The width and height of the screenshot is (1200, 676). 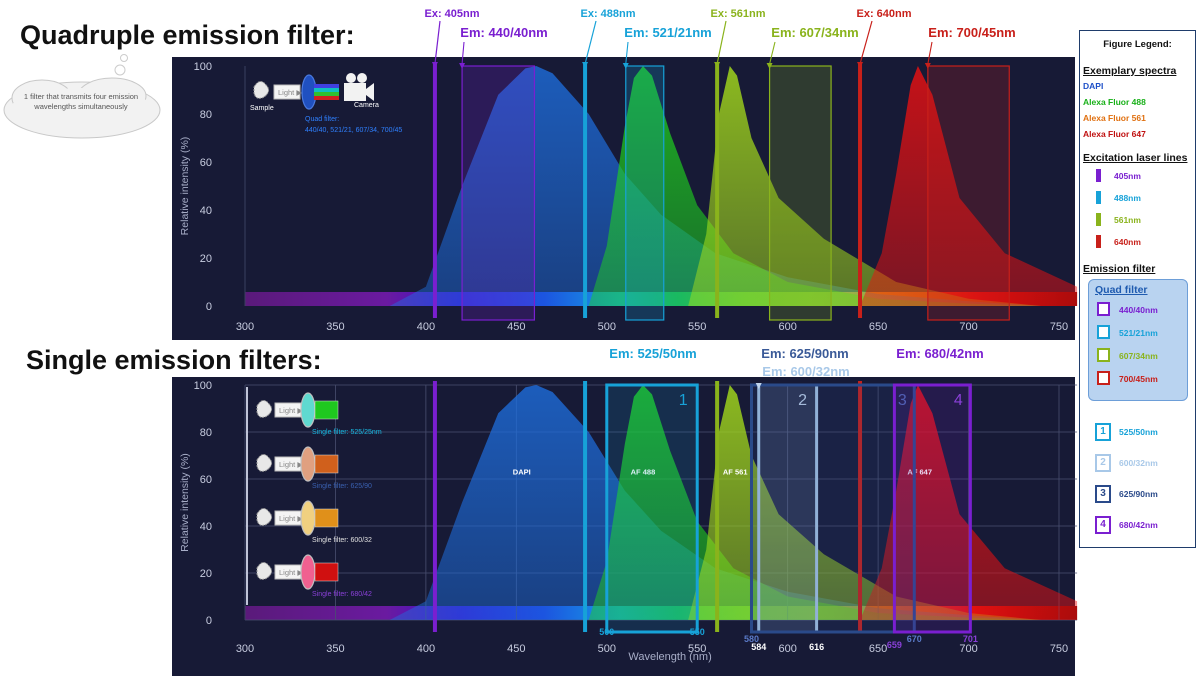 I want to click on spectrum-label: AF 561, so click(x=735, y=471).